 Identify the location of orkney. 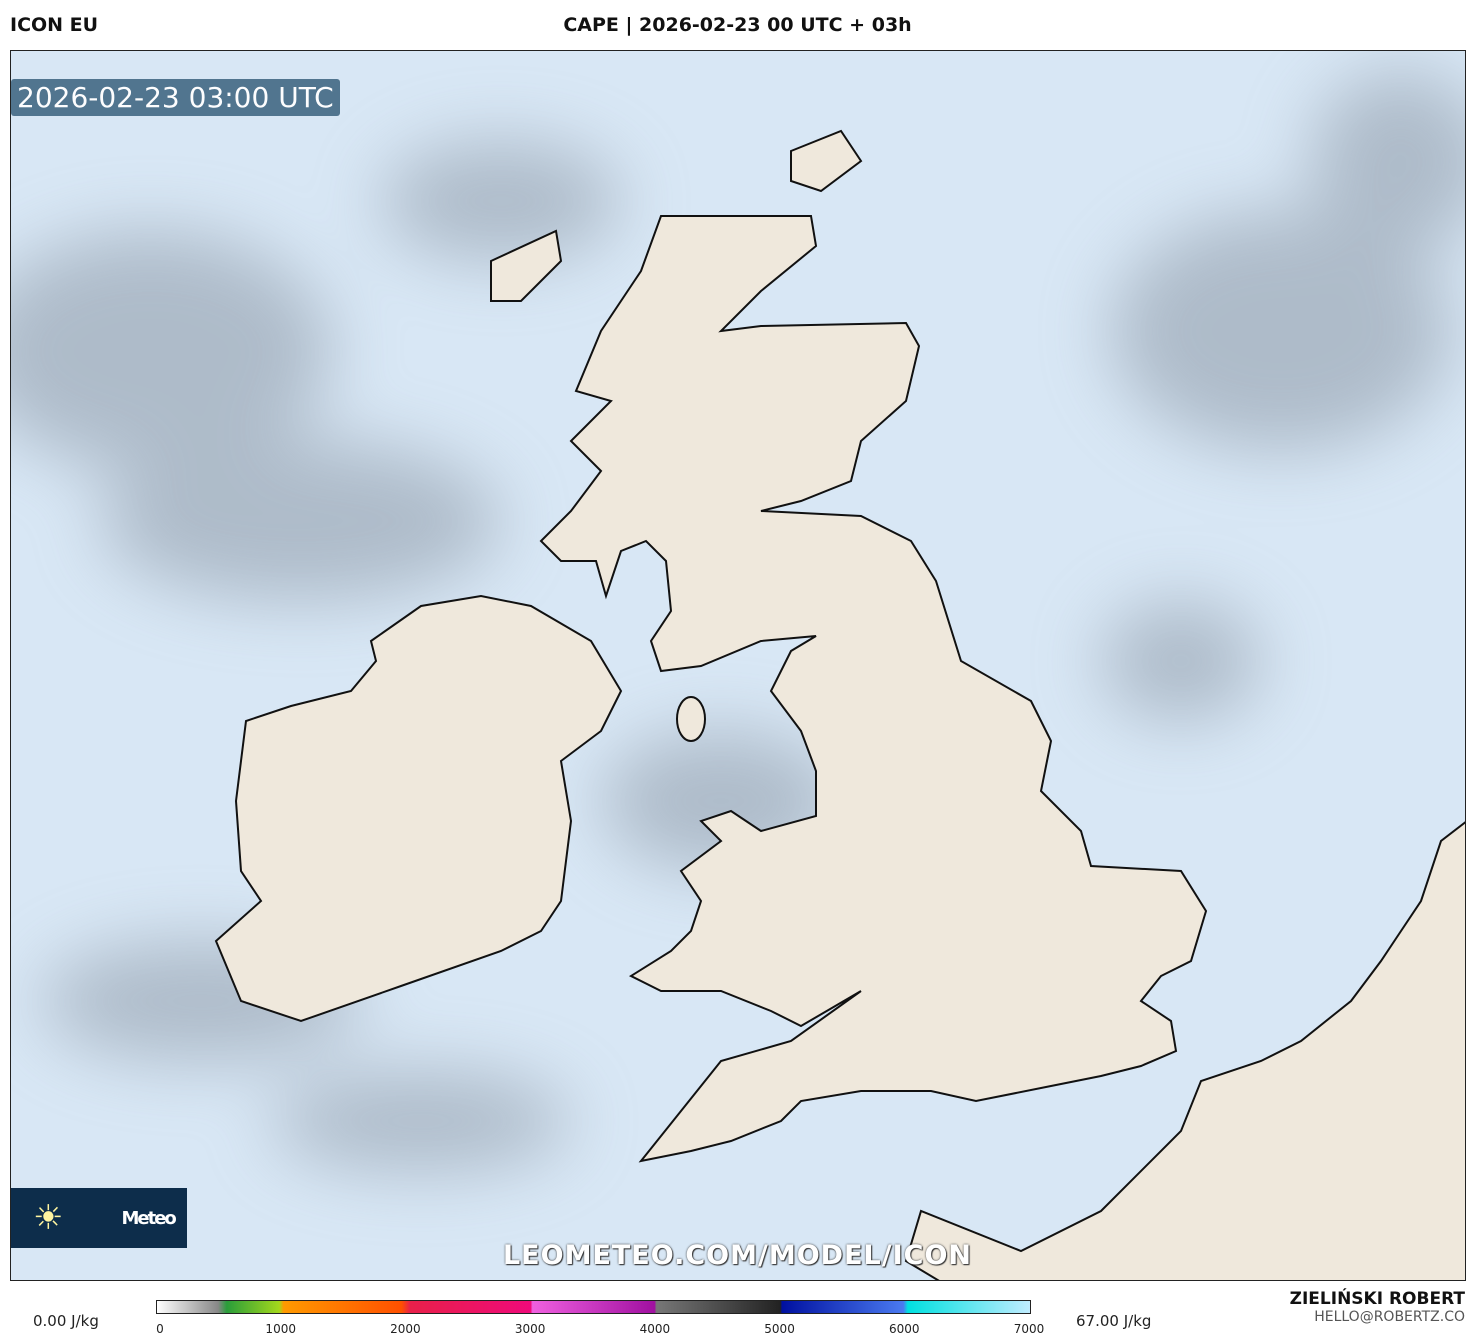
(826, 161).